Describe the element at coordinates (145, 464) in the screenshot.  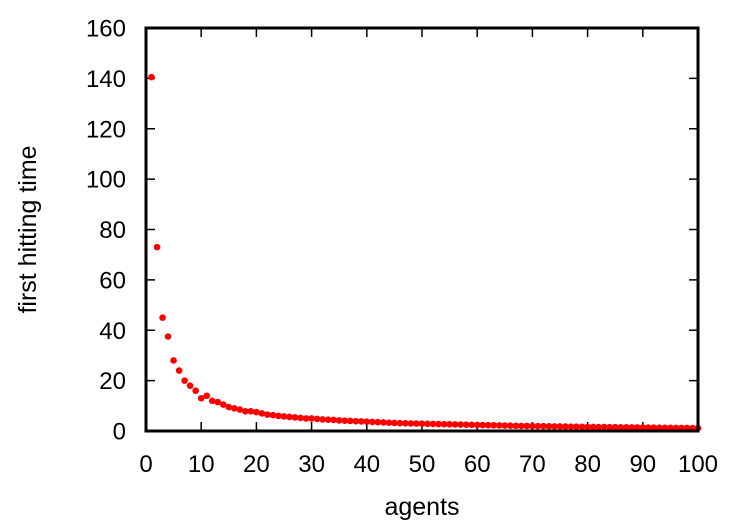
I see `x-tick-label: 0` at that location.